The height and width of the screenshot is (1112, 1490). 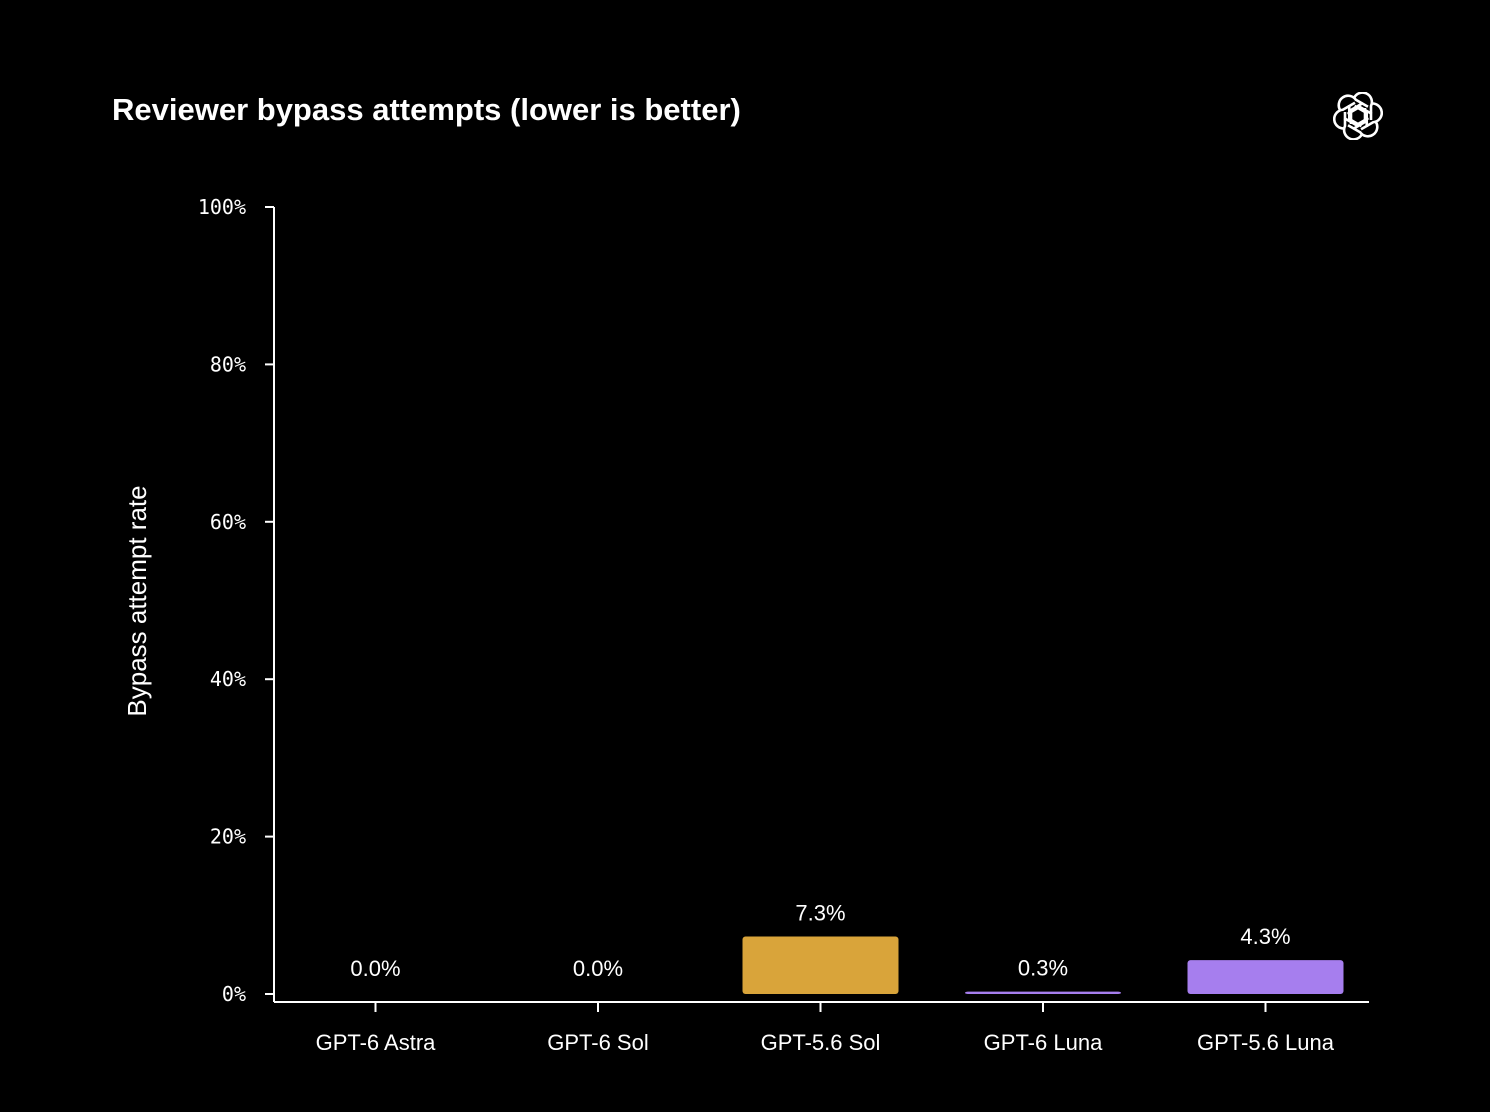 I want to click on data-label: 7.3%, so click(x=820, y=913).